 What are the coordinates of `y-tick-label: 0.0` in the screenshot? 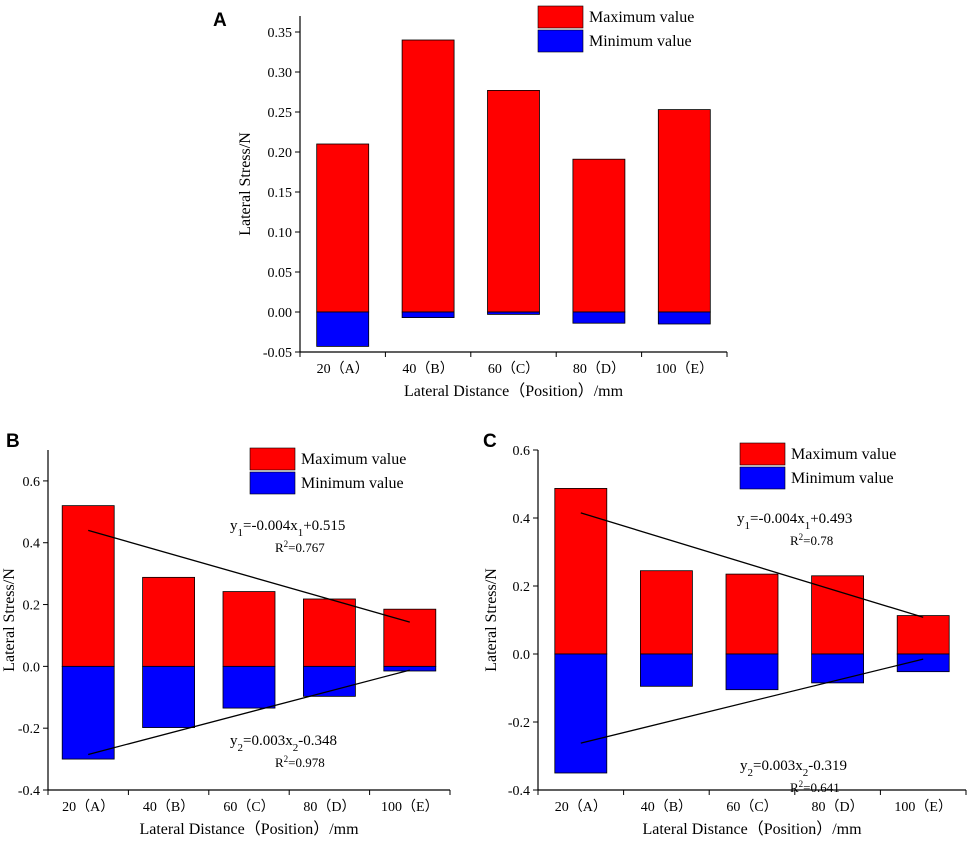 It's located at (522, 655).